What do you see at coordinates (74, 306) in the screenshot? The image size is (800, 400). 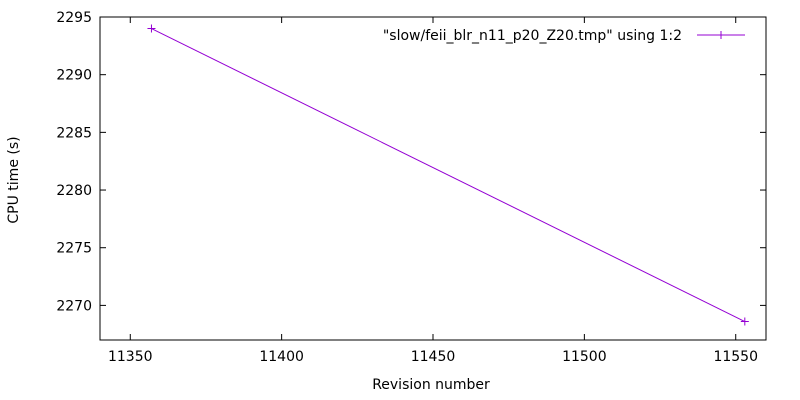 I see `y-tick-label: 2270` at bounding box center [74, 306].